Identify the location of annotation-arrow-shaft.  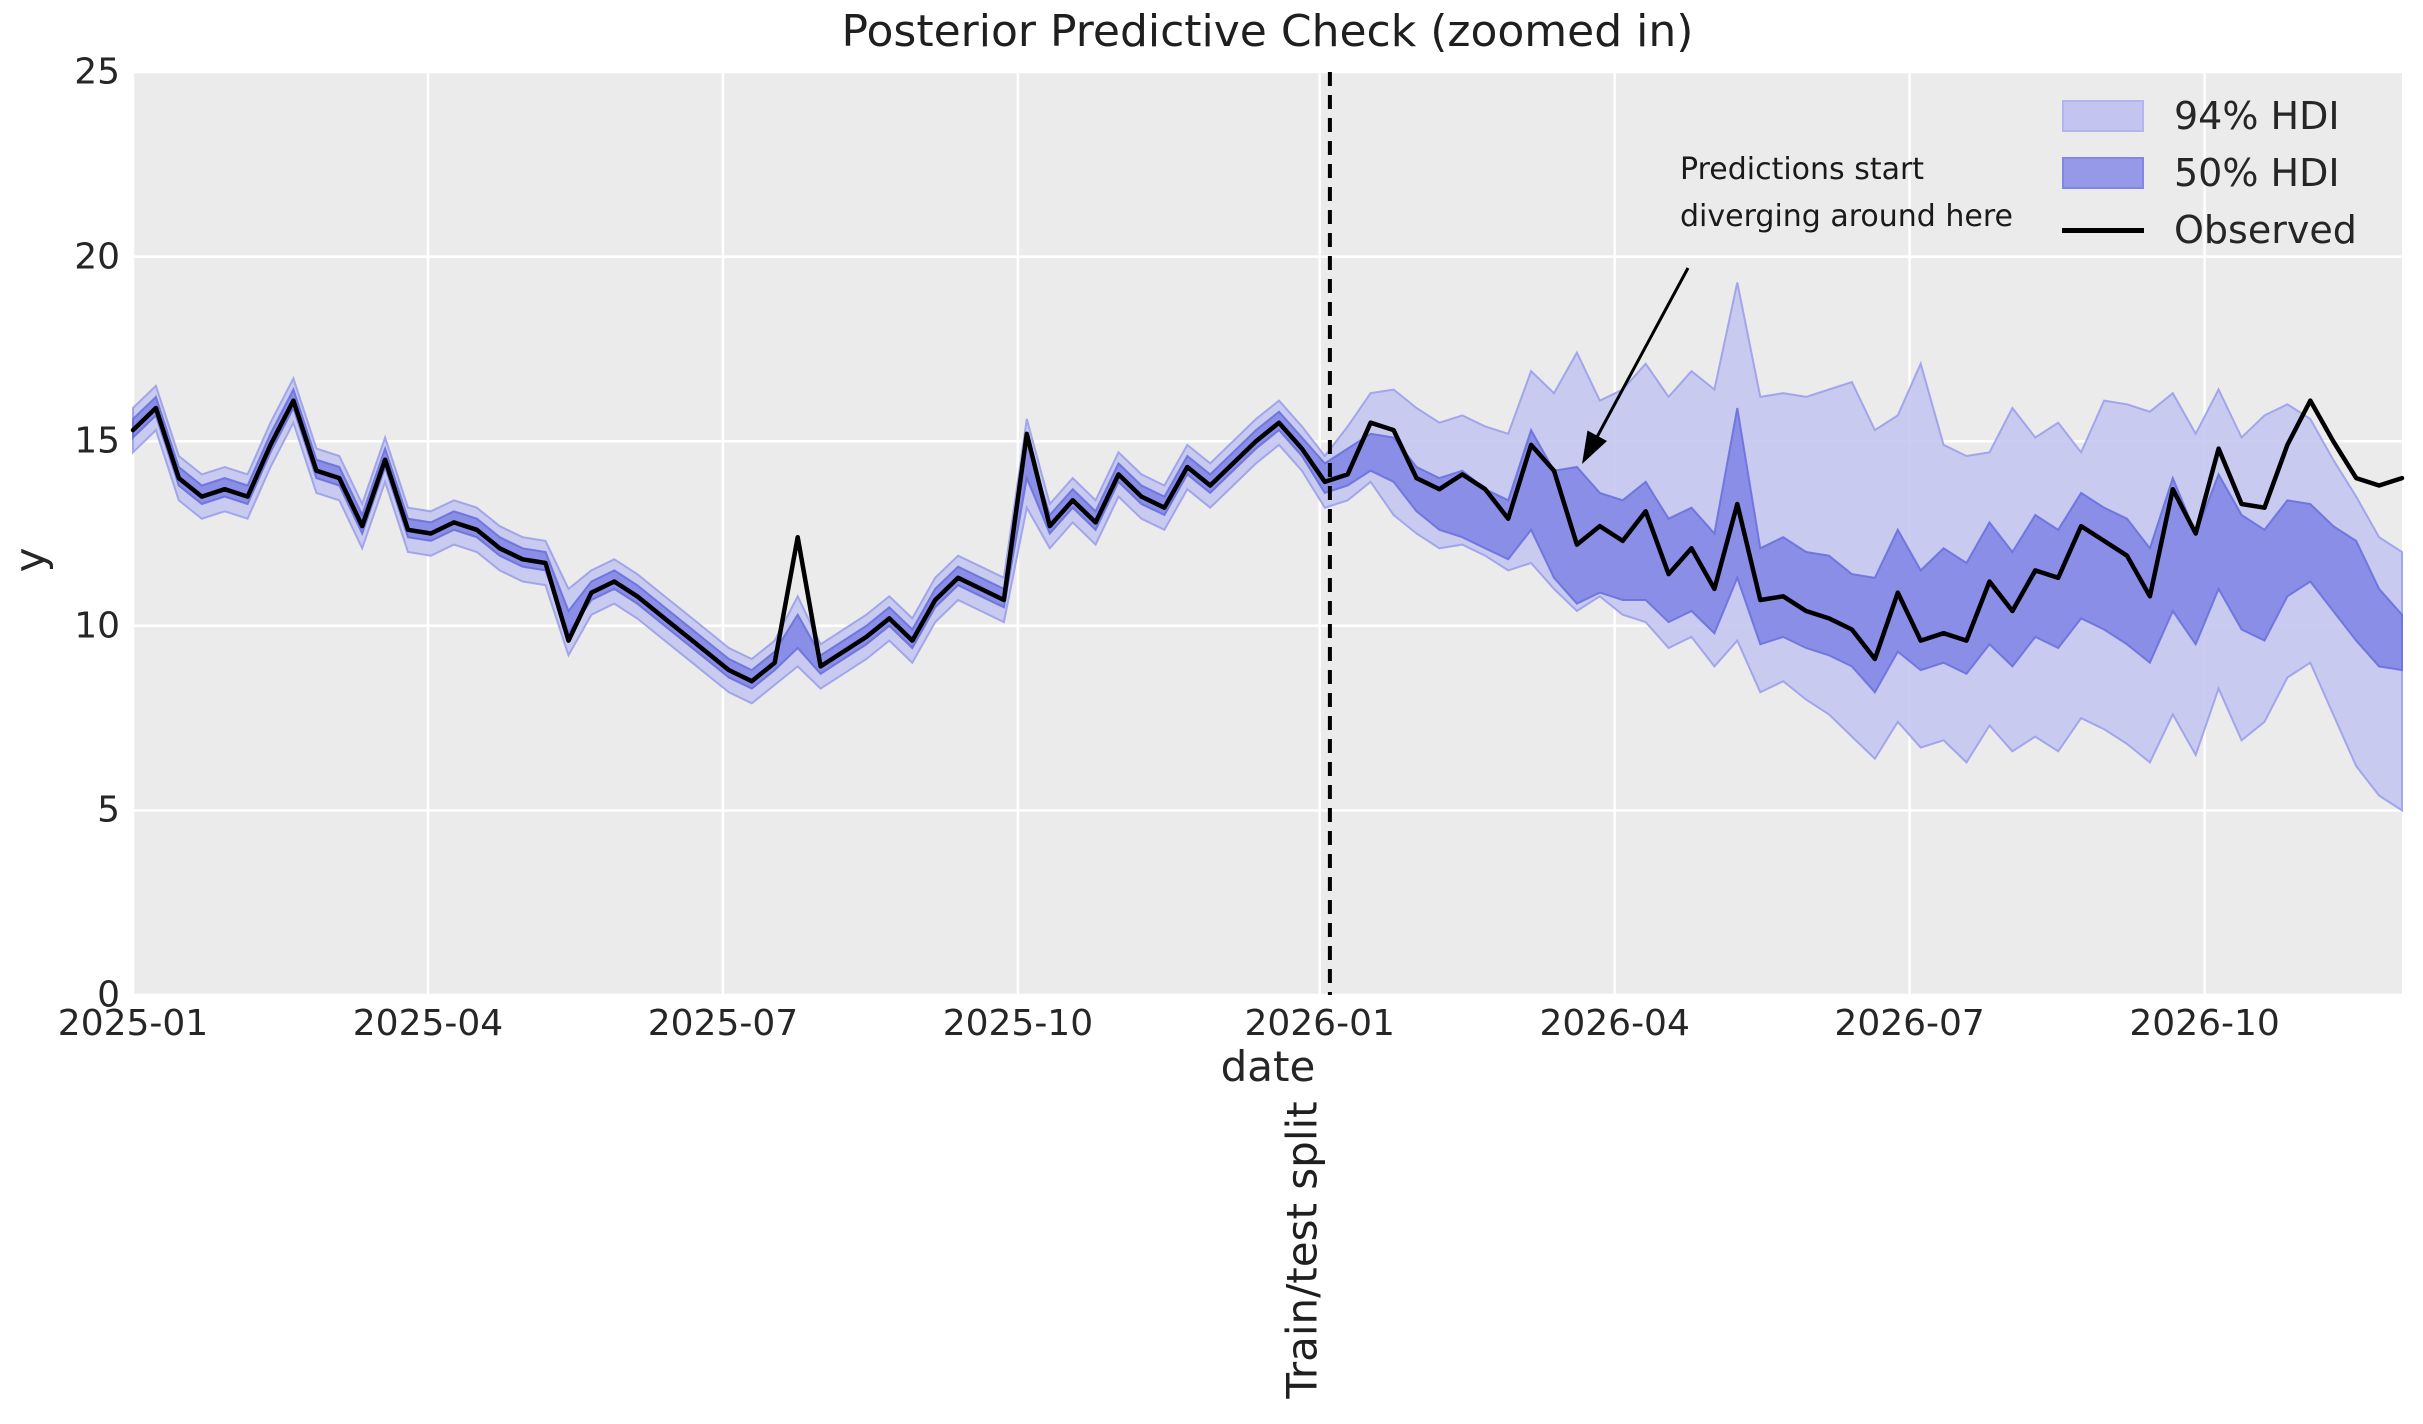
(1642, 352).